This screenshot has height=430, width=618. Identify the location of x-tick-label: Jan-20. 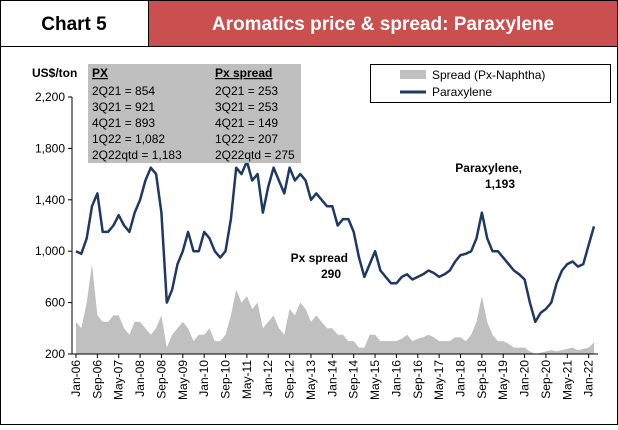
(525, 378).